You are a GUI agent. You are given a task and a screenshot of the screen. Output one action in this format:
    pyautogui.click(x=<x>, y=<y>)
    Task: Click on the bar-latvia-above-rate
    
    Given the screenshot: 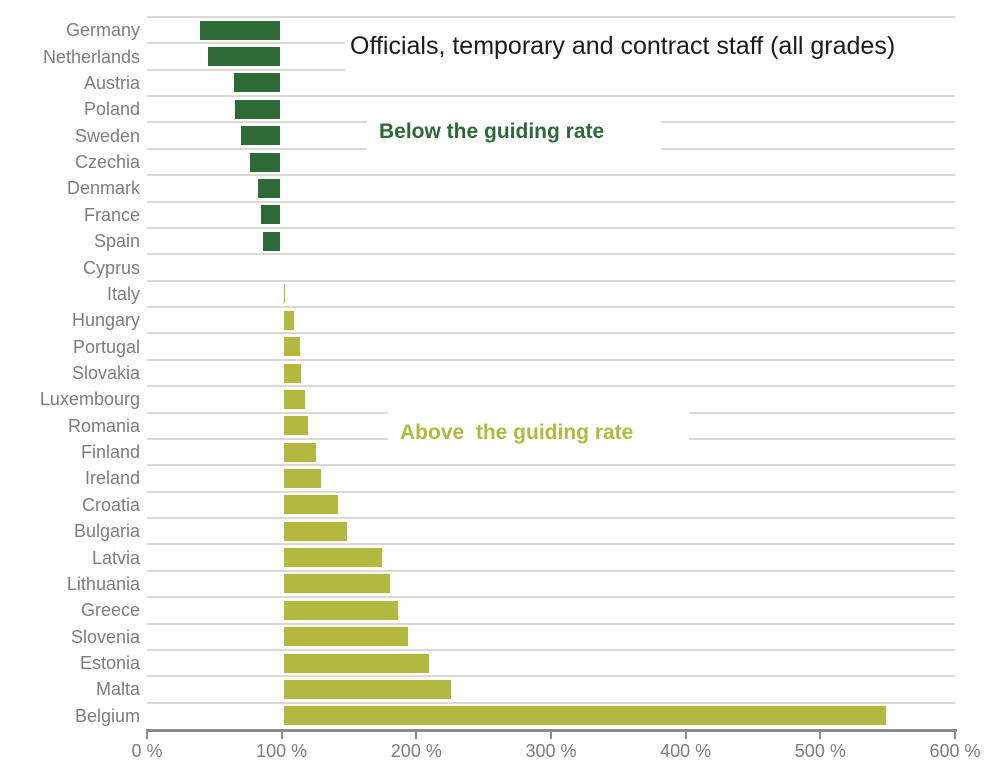 What is the action you would take?
    pyautogui.click(x=332, y=558)
    